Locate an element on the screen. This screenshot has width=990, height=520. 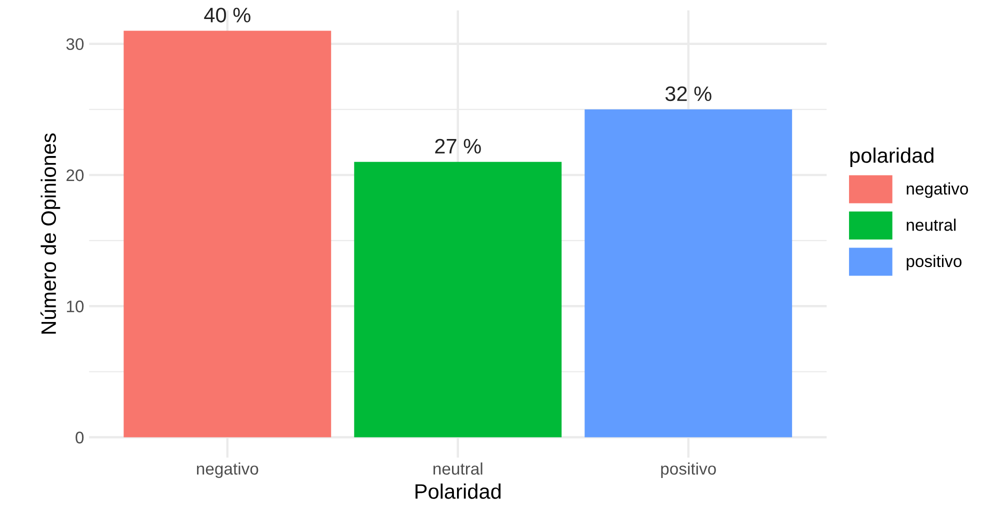
annotation: 32 % is located at coordinates (688, 94).